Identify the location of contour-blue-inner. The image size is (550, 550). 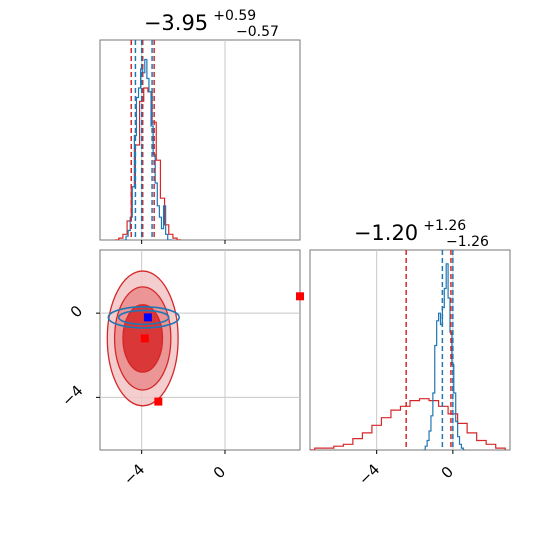
(143, 317).